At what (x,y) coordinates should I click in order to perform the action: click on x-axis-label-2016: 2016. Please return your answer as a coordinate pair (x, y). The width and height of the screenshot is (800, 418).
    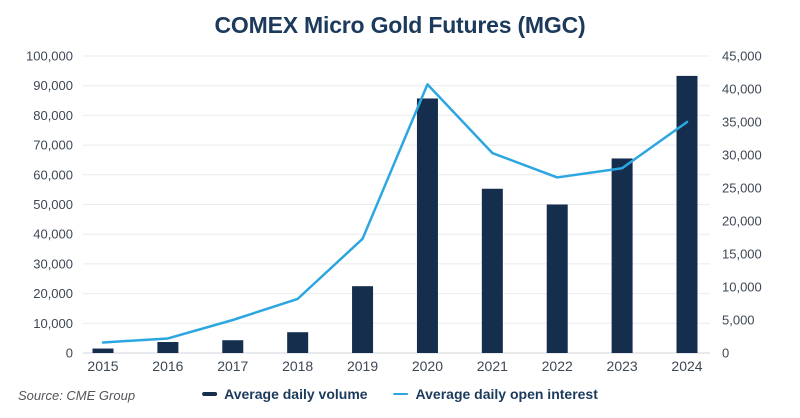
    Looking at the image, I should click on (167, 366).